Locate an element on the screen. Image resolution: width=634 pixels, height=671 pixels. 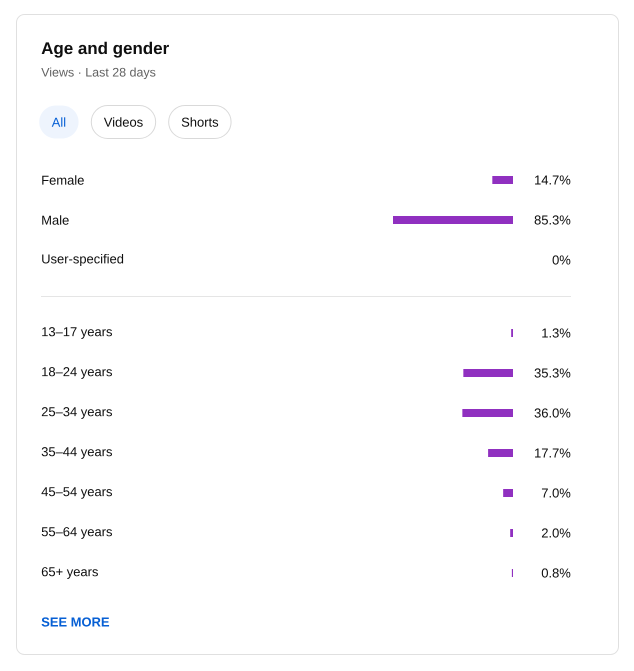
data-label: 14.7% is located at coordinates (552, 180).